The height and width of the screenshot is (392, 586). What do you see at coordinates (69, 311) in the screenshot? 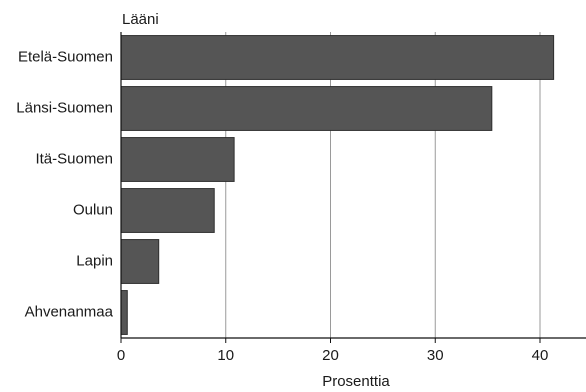
I see `category-label-6: Ahvenanmaa` at bounding box center [69, 311].